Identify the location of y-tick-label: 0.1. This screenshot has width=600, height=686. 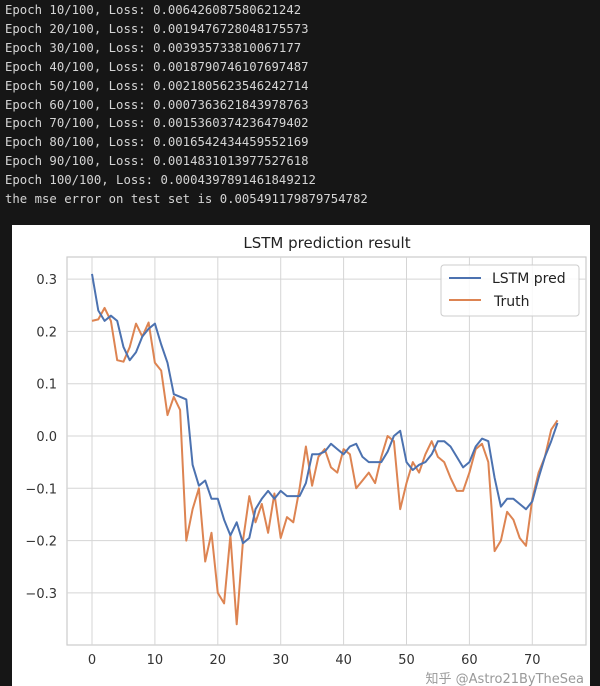
(46, 385).